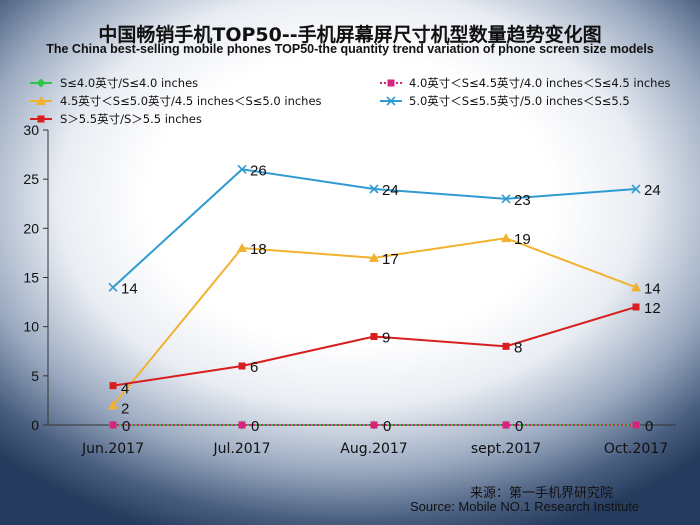 The width and height of the screenshot is (700, 525). I want to click on chart-title: 中国畅销手机TOP50--手机屏幕屏尺寸机型数量趋势变化图, so click(350, 35).